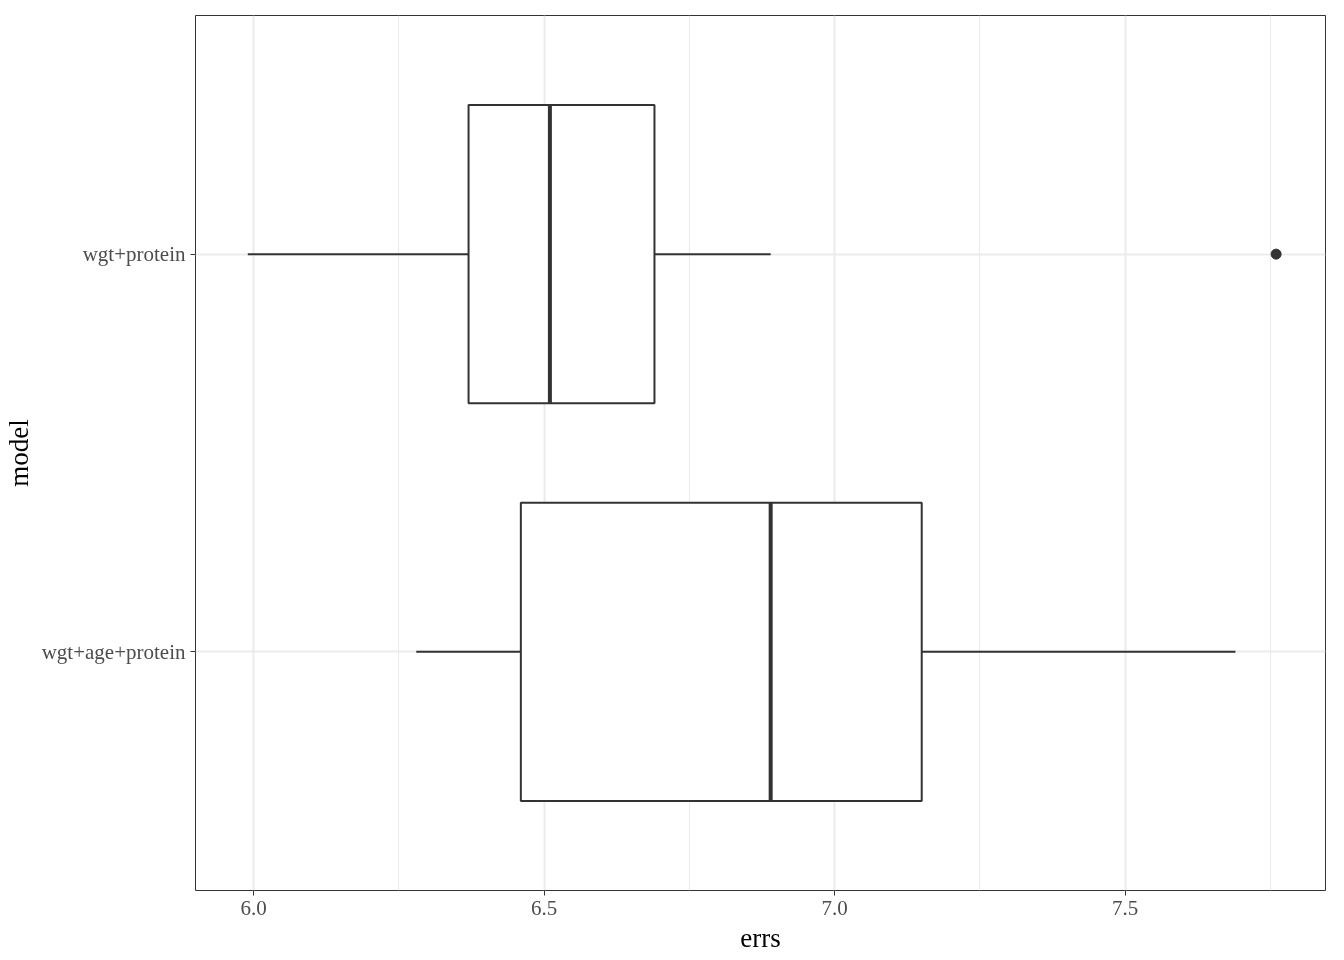  What do you see at coordinates (113, 651) in the screenshot?
I see `y-tick-label: wgt+age+protein` at bounding box center [113, 651].